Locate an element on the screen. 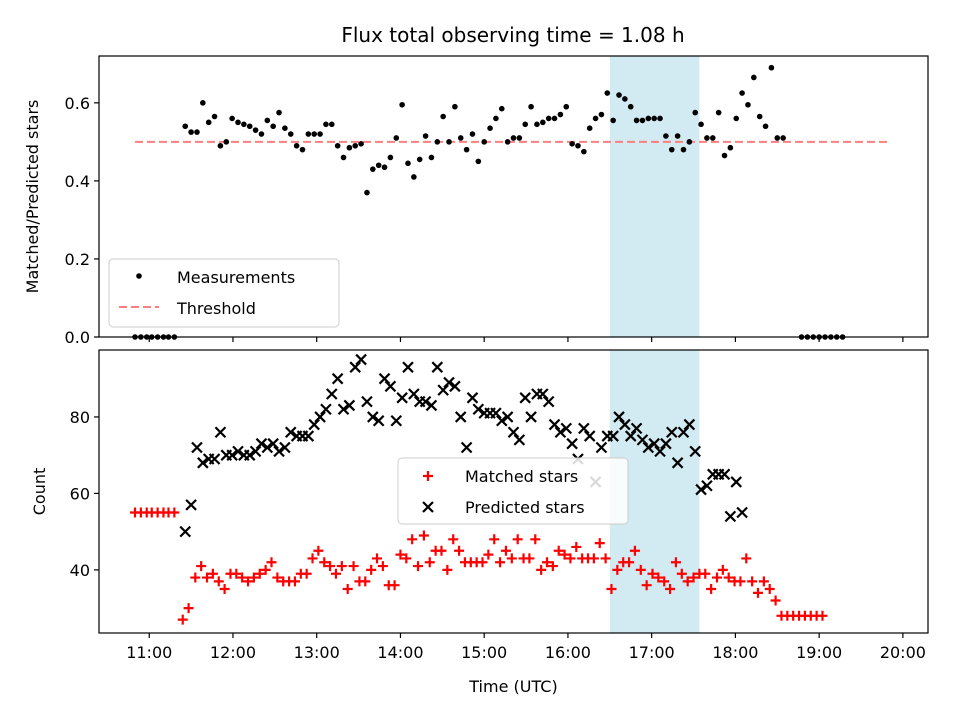 The width and height of the screenshot is (960, 724). legend-label-predicted: Predicted stars is located at coordinates (525, 507).